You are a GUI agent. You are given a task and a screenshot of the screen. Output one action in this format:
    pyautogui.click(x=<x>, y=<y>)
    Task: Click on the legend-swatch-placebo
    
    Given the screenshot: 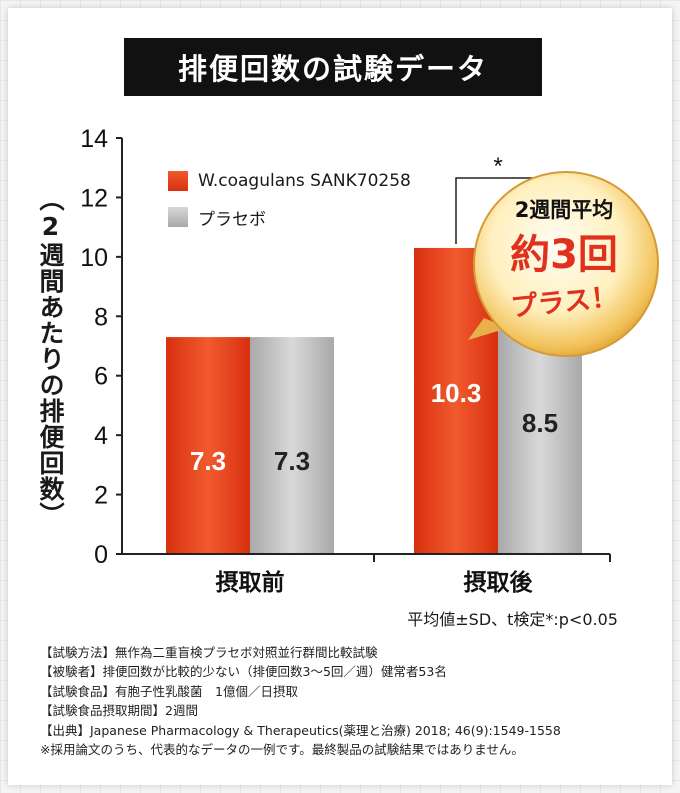 What is the action you would take?
    pyautogui.click(x=178, y=217)
    